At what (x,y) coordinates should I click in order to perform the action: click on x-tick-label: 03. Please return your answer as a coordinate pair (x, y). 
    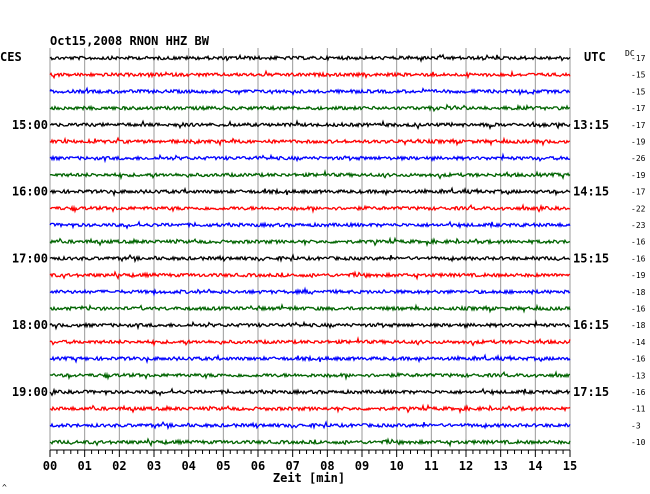
    Looking at the image, I should click on (154, 466).